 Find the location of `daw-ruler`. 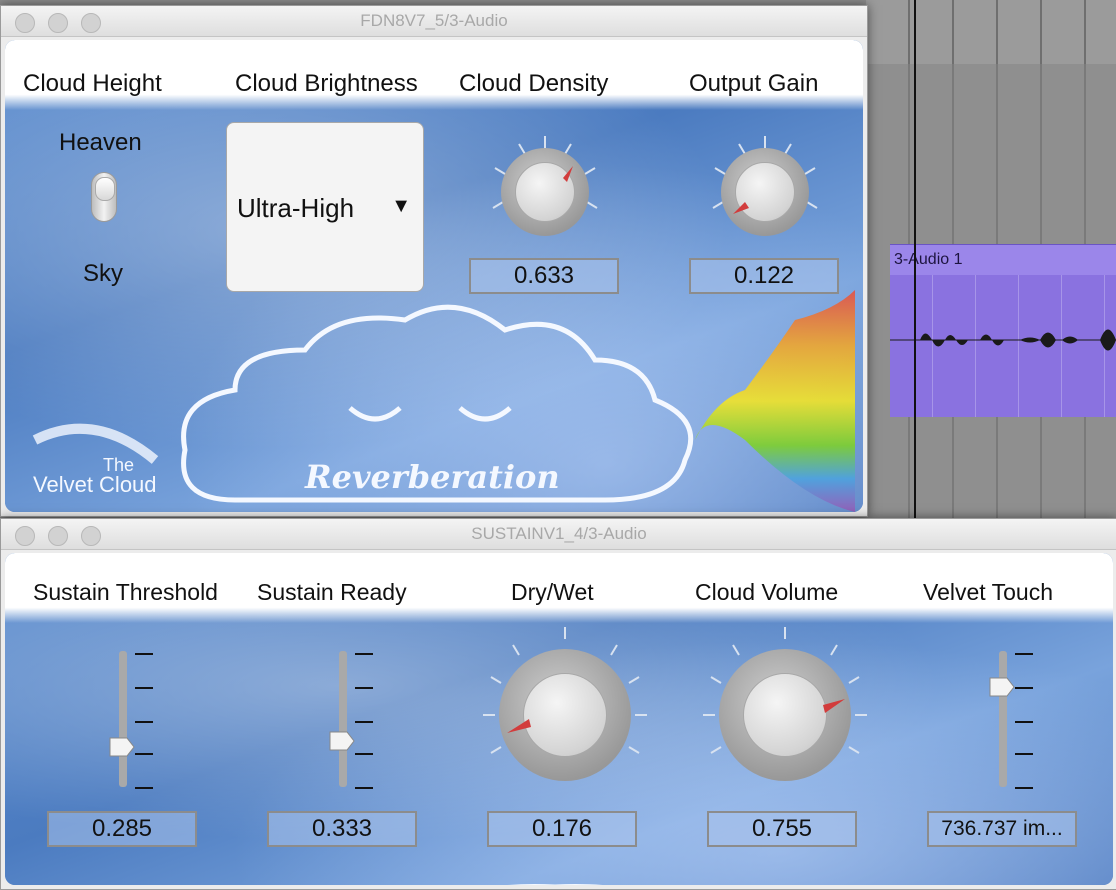

daw-ruler is located at coordinates (991, 32).